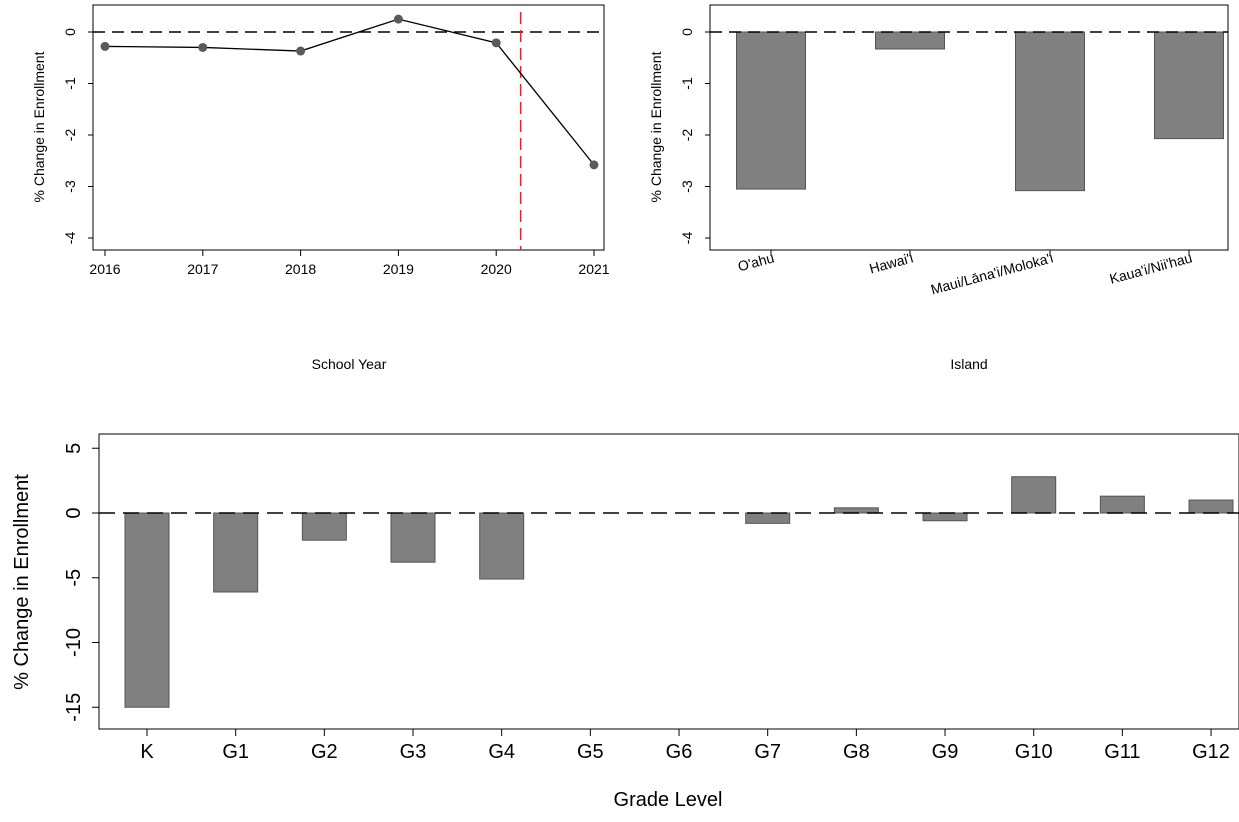 This screenshot has width=1239, height=822. I want to click on x-tick-label: K, so click(147, 752).